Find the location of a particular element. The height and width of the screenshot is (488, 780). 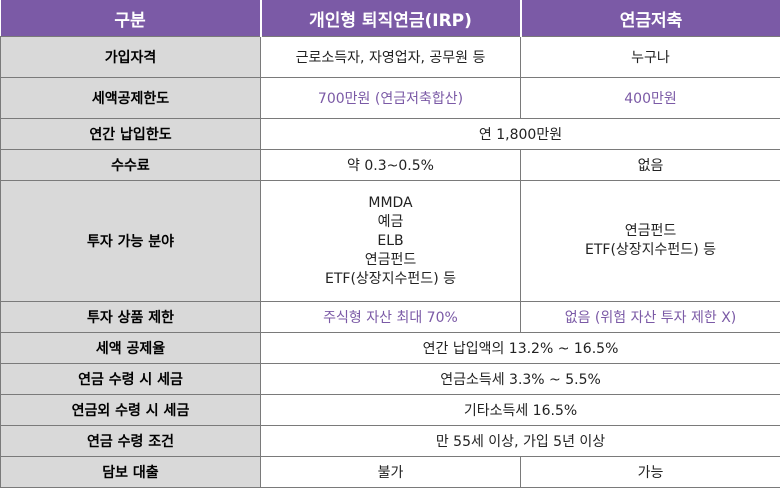

row-label: 연금 수령 시 세금 is located at coordinates (130, 379).